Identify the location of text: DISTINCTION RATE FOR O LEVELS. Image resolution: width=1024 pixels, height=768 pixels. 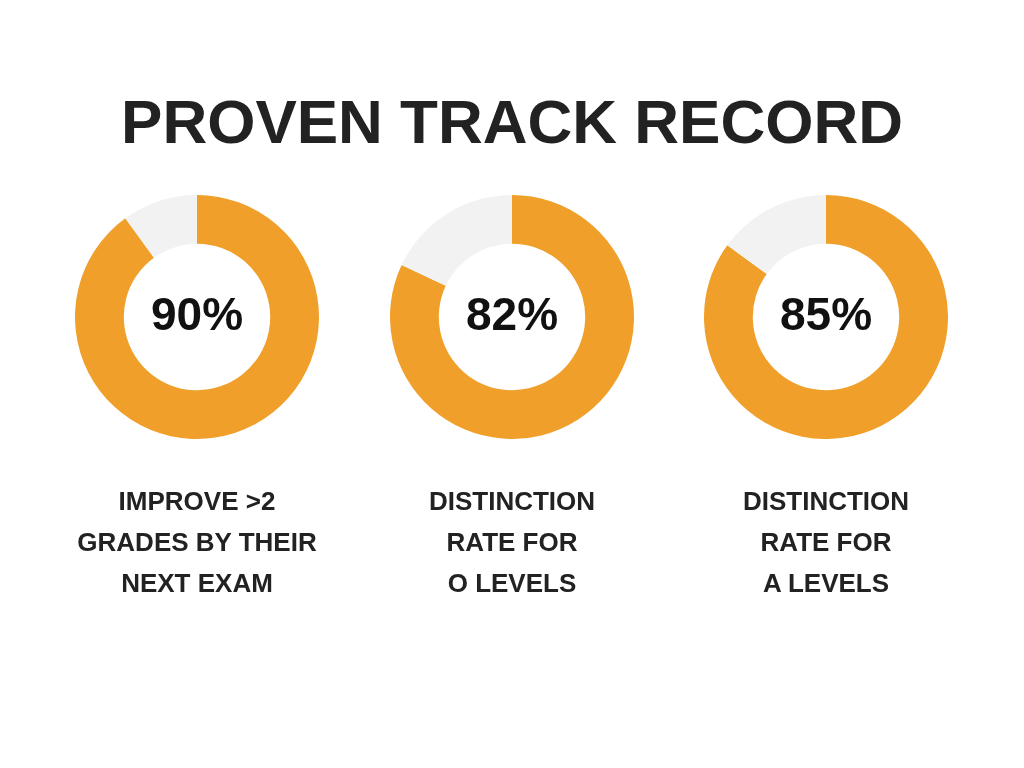
(512, 542).